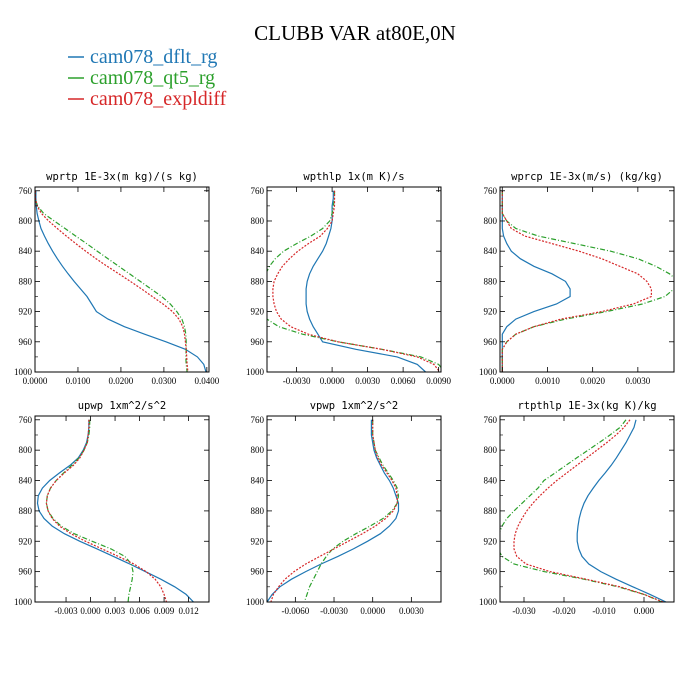 This screenshot has height=700, width=700. I want to click on x-tick-label: 0.012, so click(188, 611).